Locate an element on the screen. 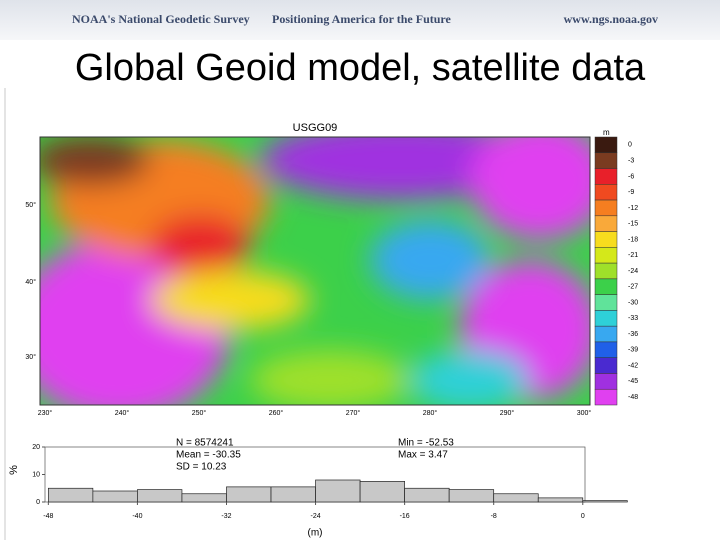 The width and height of the screenshot is (720, 545). colorbar-label: -30 is located at coordinates (633, 302).